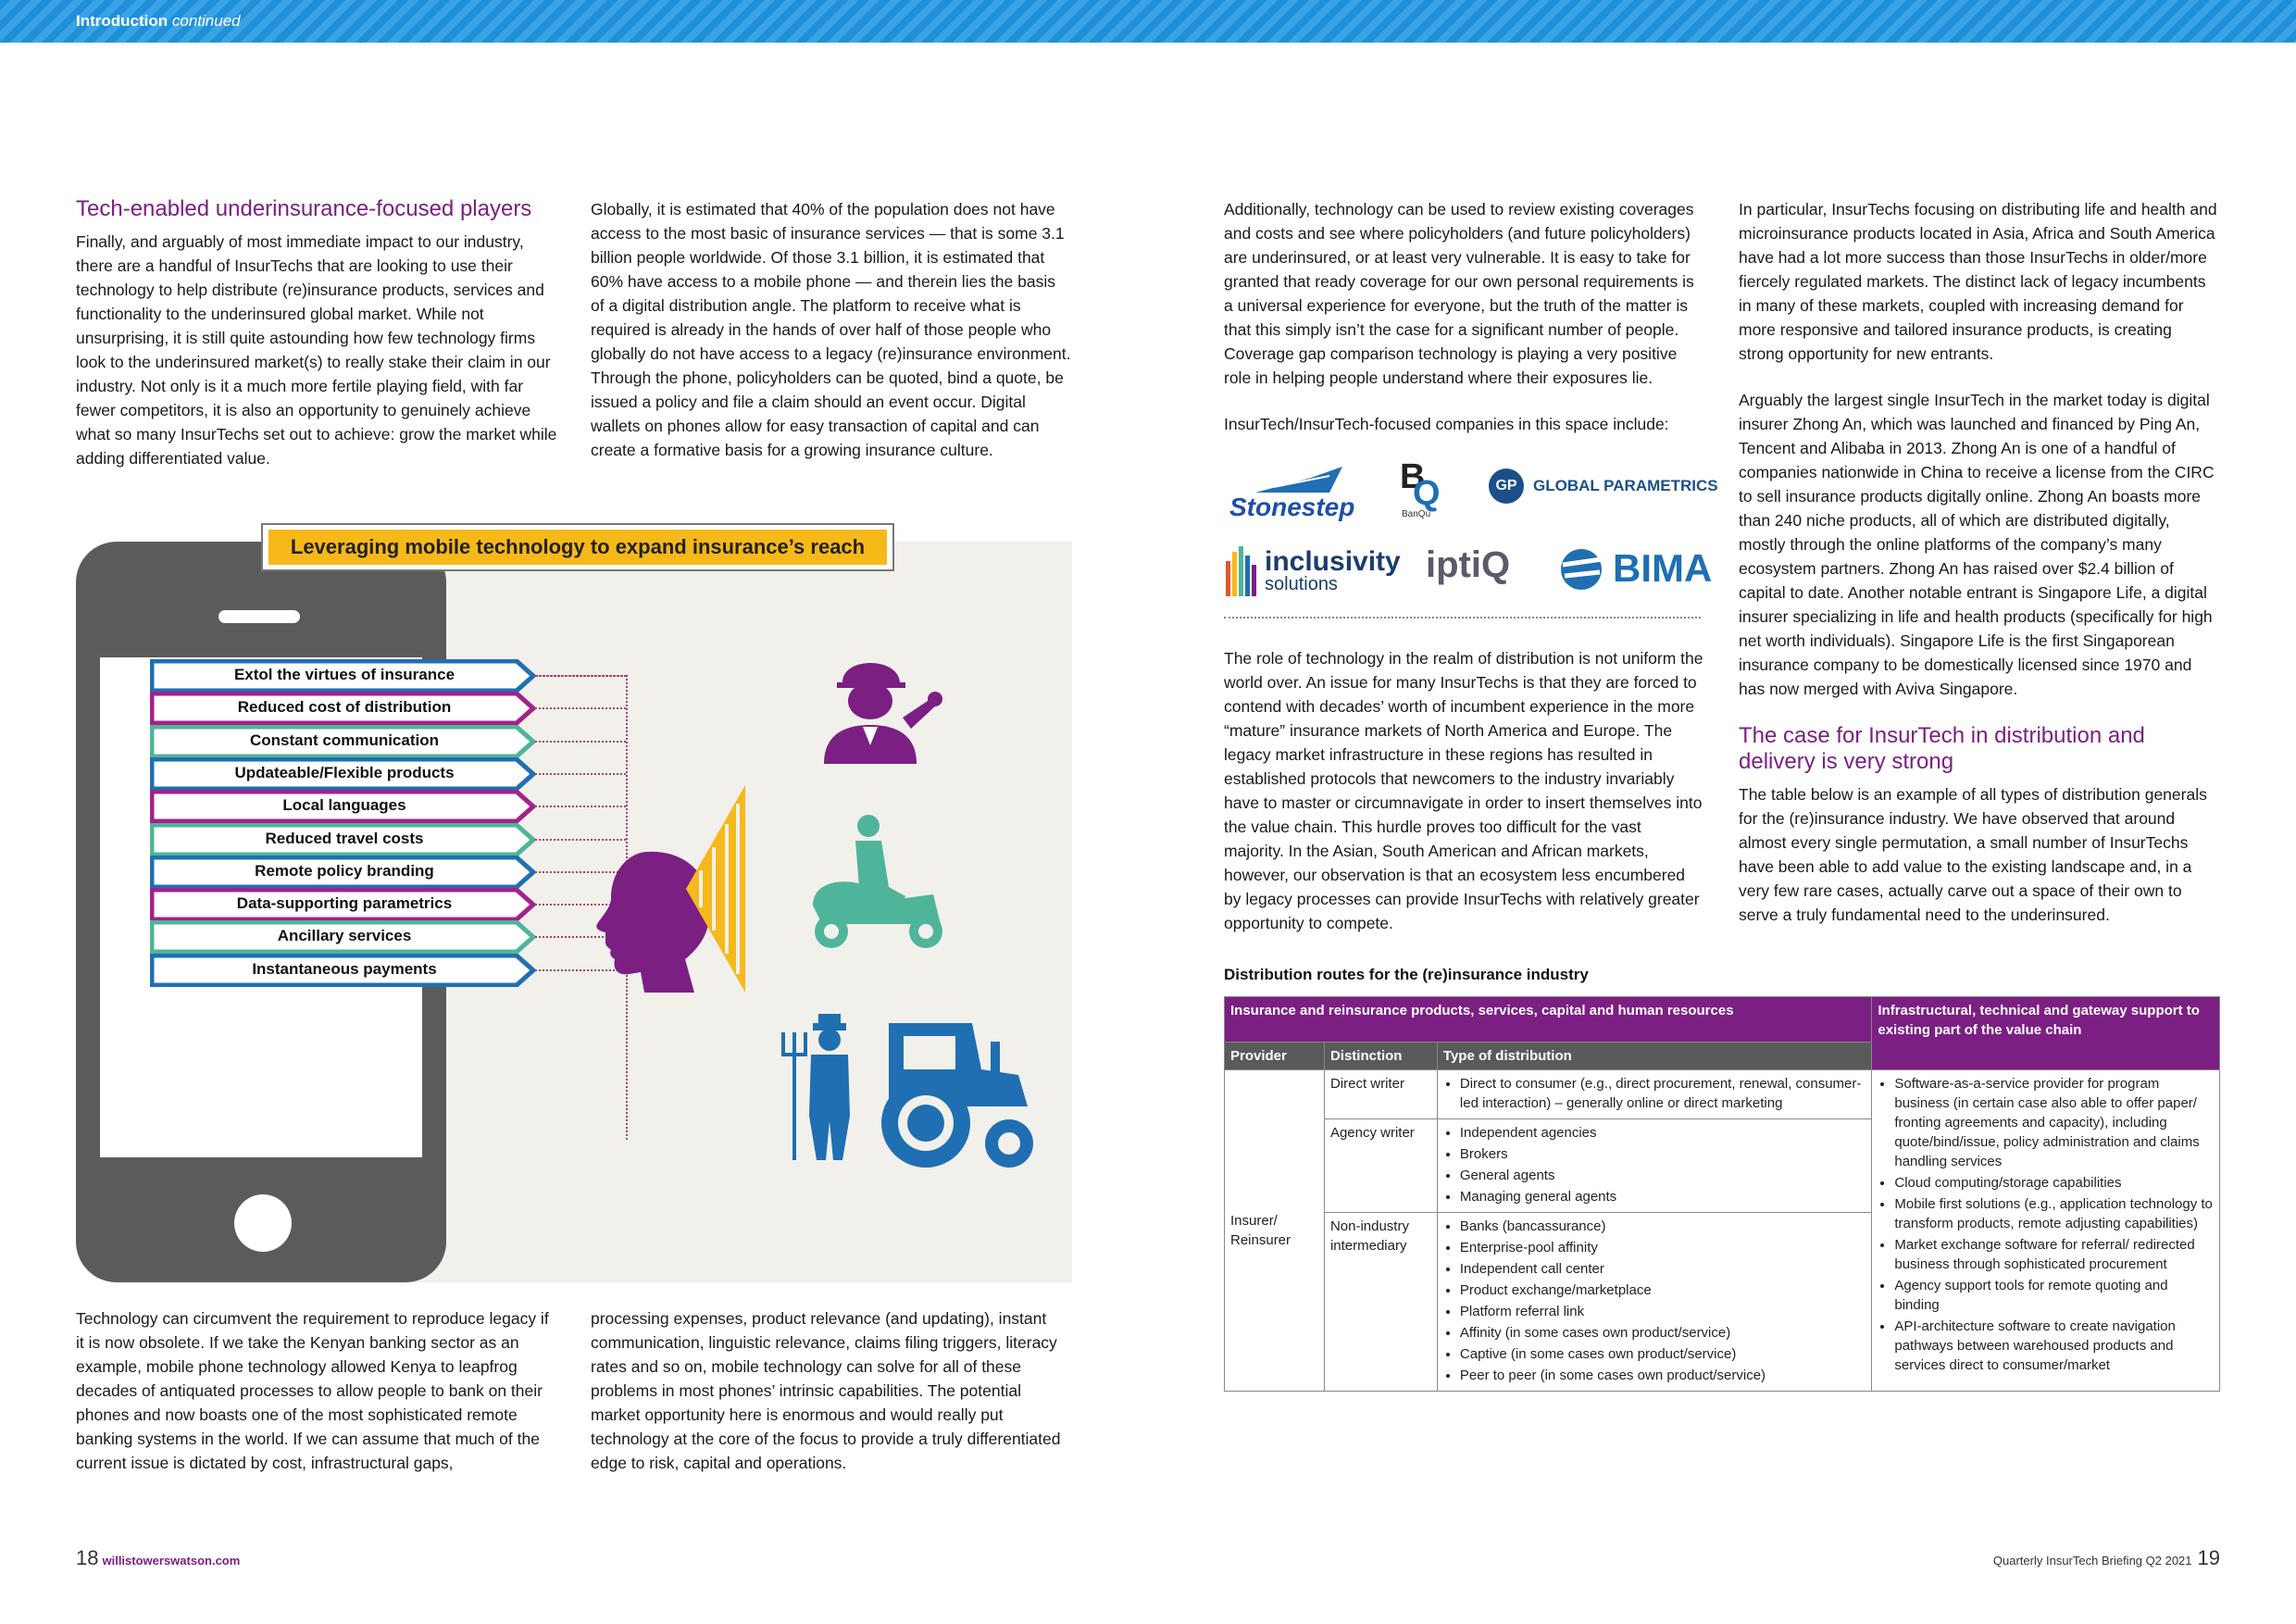 This screenshot has width=2296, height=1624. Describe the element at coordinates (1663, 1290) in the screenshot. I see `list-item: Product exchange/marketplace` at that location.